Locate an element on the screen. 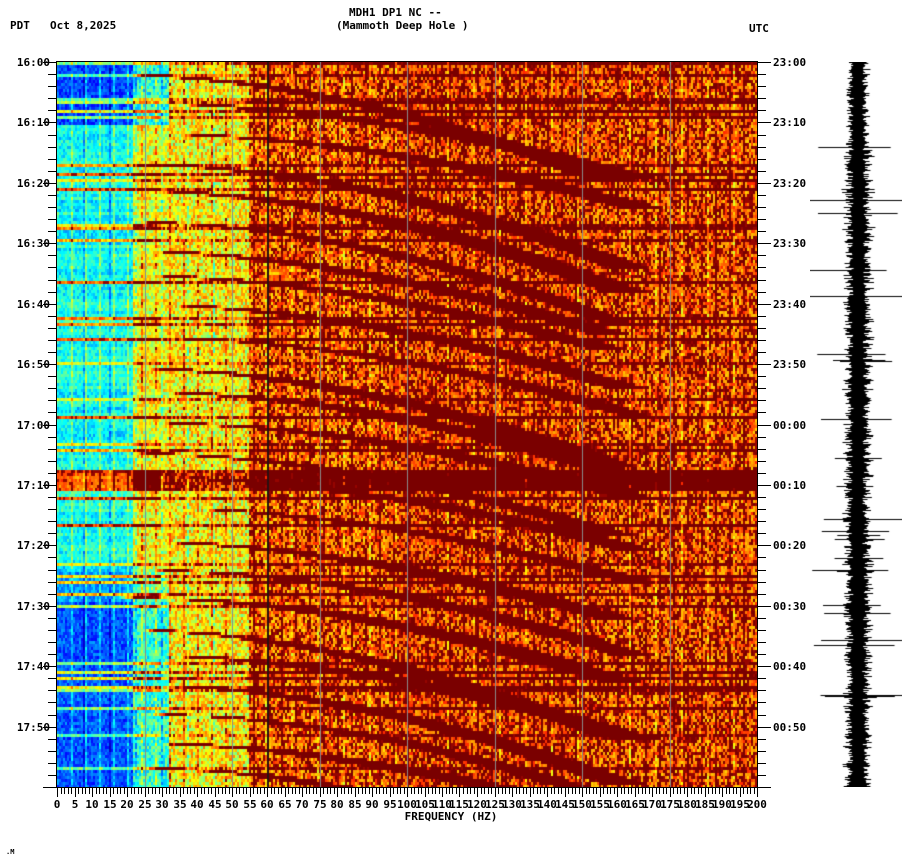 The height and width of the screenshot is (864, 902). time-label-local: 17:50 is located at coordinates (33, 727).